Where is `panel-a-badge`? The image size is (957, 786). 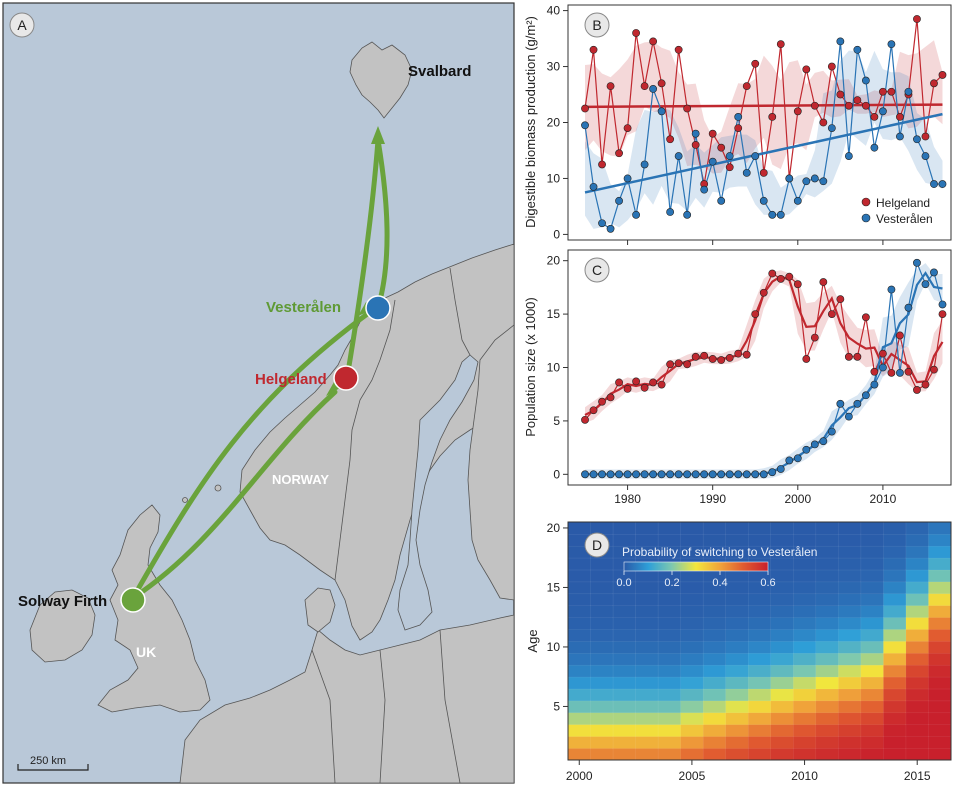 panel-a-badge is located at coordinates (22, 25).